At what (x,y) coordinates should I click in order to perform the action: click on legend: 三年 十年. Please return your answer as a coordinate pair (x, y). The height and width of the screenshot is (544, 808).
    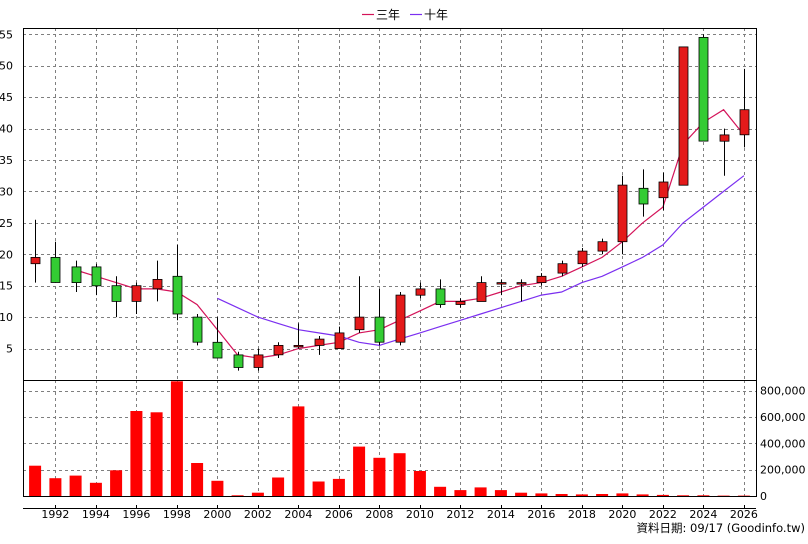
    Looking at the image, I should click on (405, 15).